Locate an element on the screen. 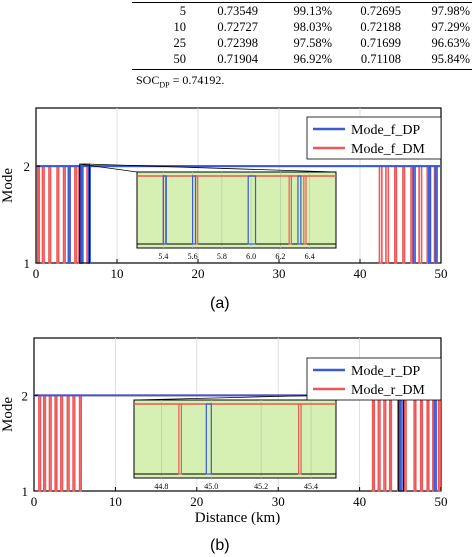  inset-tick-label: 5.6 is located at coordinates (193, 256).